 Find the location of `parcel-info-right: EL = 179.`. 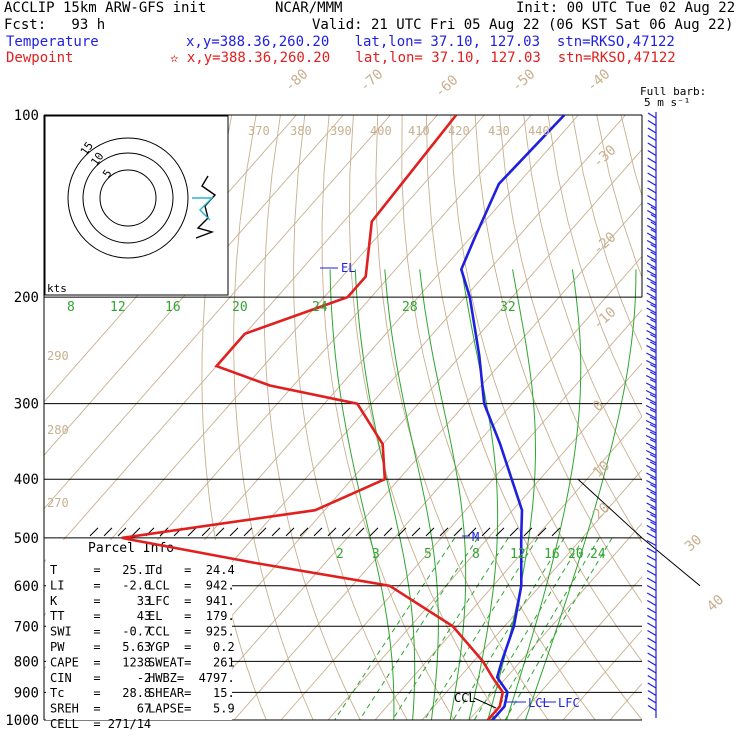

parcel-info-right: EL = 179. is located at coordinates (191, 616).